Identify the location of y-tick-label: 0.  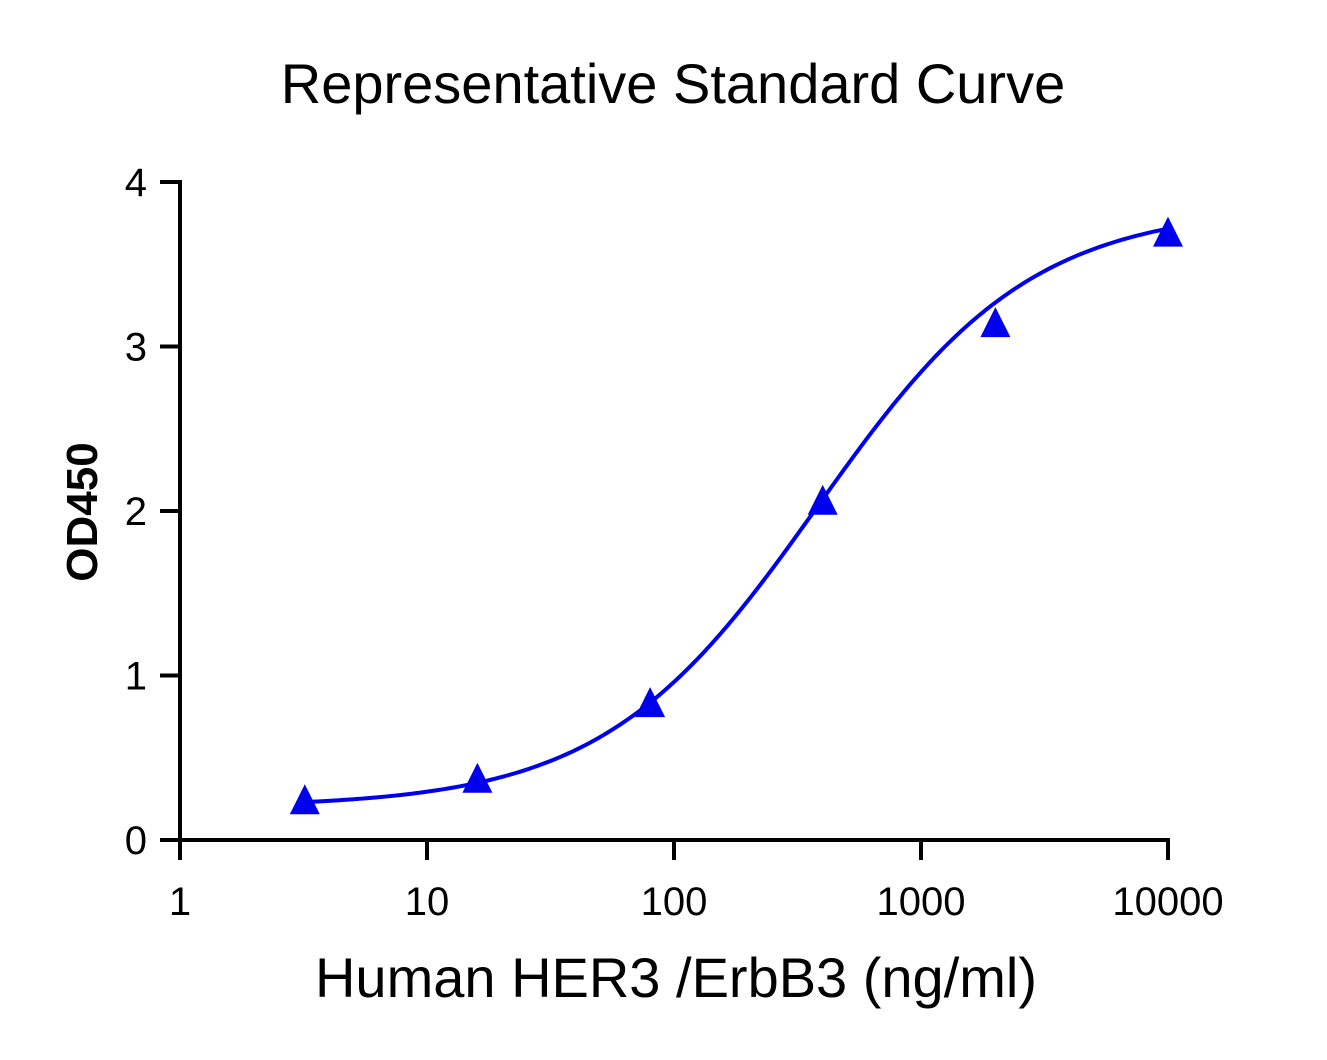
(136, 841).